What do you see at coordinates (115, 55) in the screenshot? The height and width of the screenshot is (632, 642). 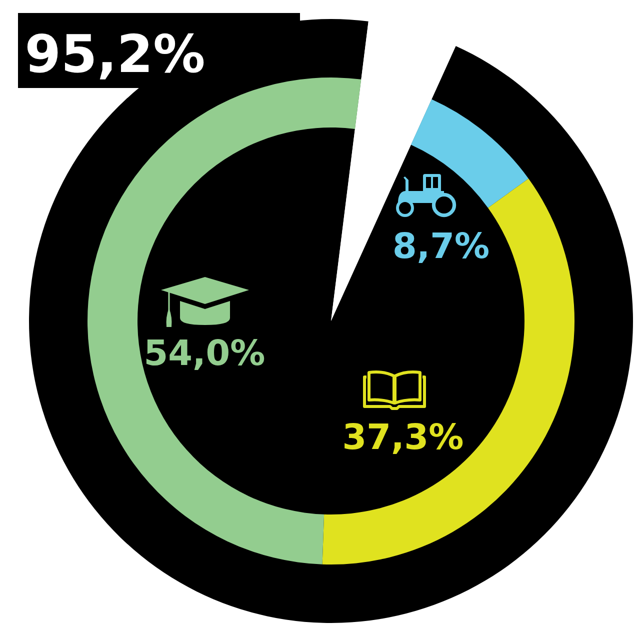 I see `data-label: 95,2%` at bounding box center [115, 55].